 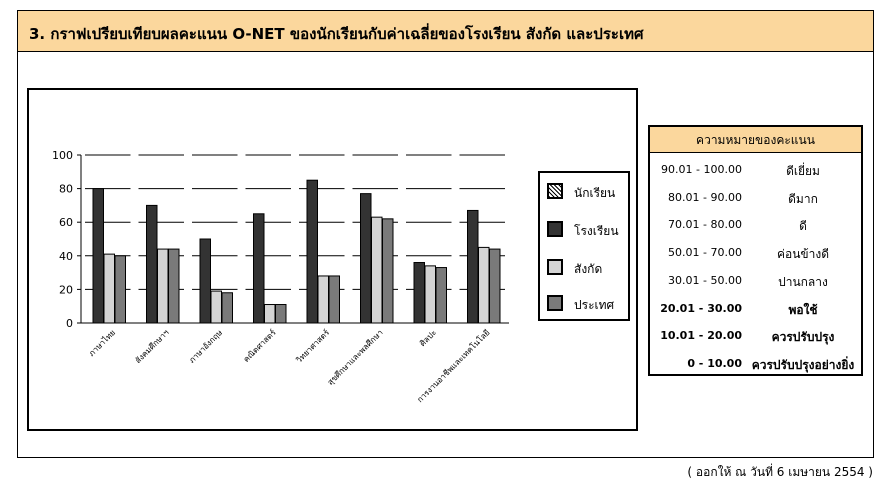 What do you see at coordinates (595, 193) in the screenshot?
I see `legend-label-student: นักเรียน` at bounding box center [595, 193].